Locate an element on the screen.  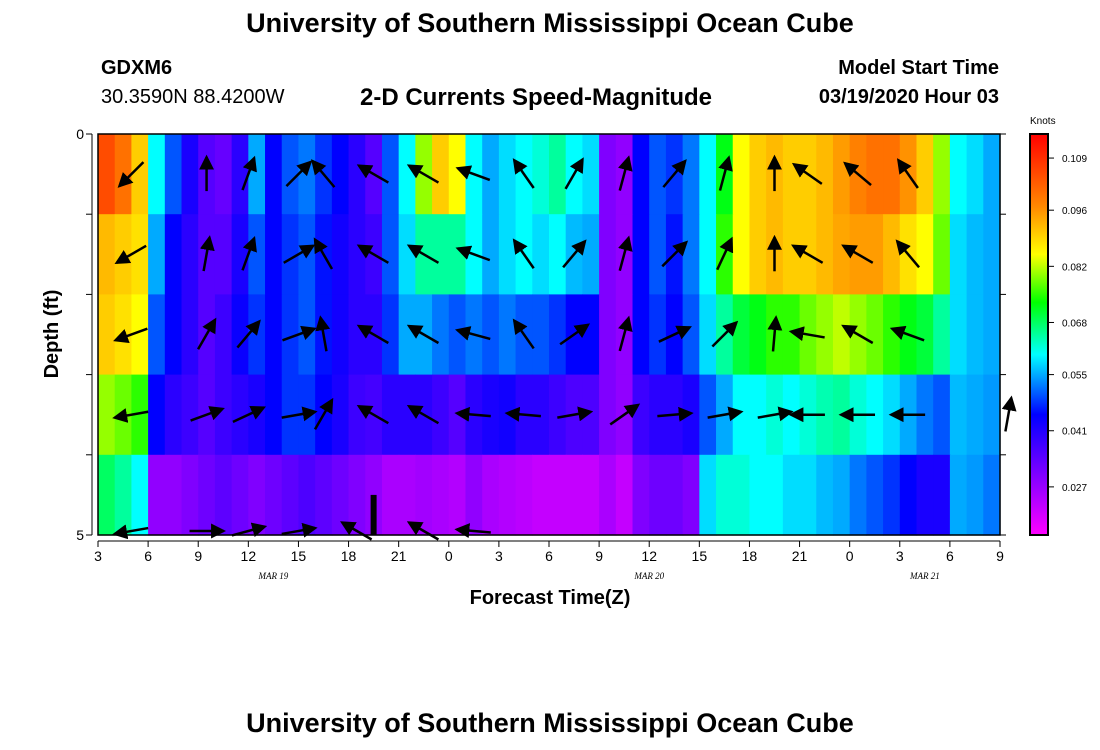
model-start-label: Model Start Time is located at coordinates (918, 68).